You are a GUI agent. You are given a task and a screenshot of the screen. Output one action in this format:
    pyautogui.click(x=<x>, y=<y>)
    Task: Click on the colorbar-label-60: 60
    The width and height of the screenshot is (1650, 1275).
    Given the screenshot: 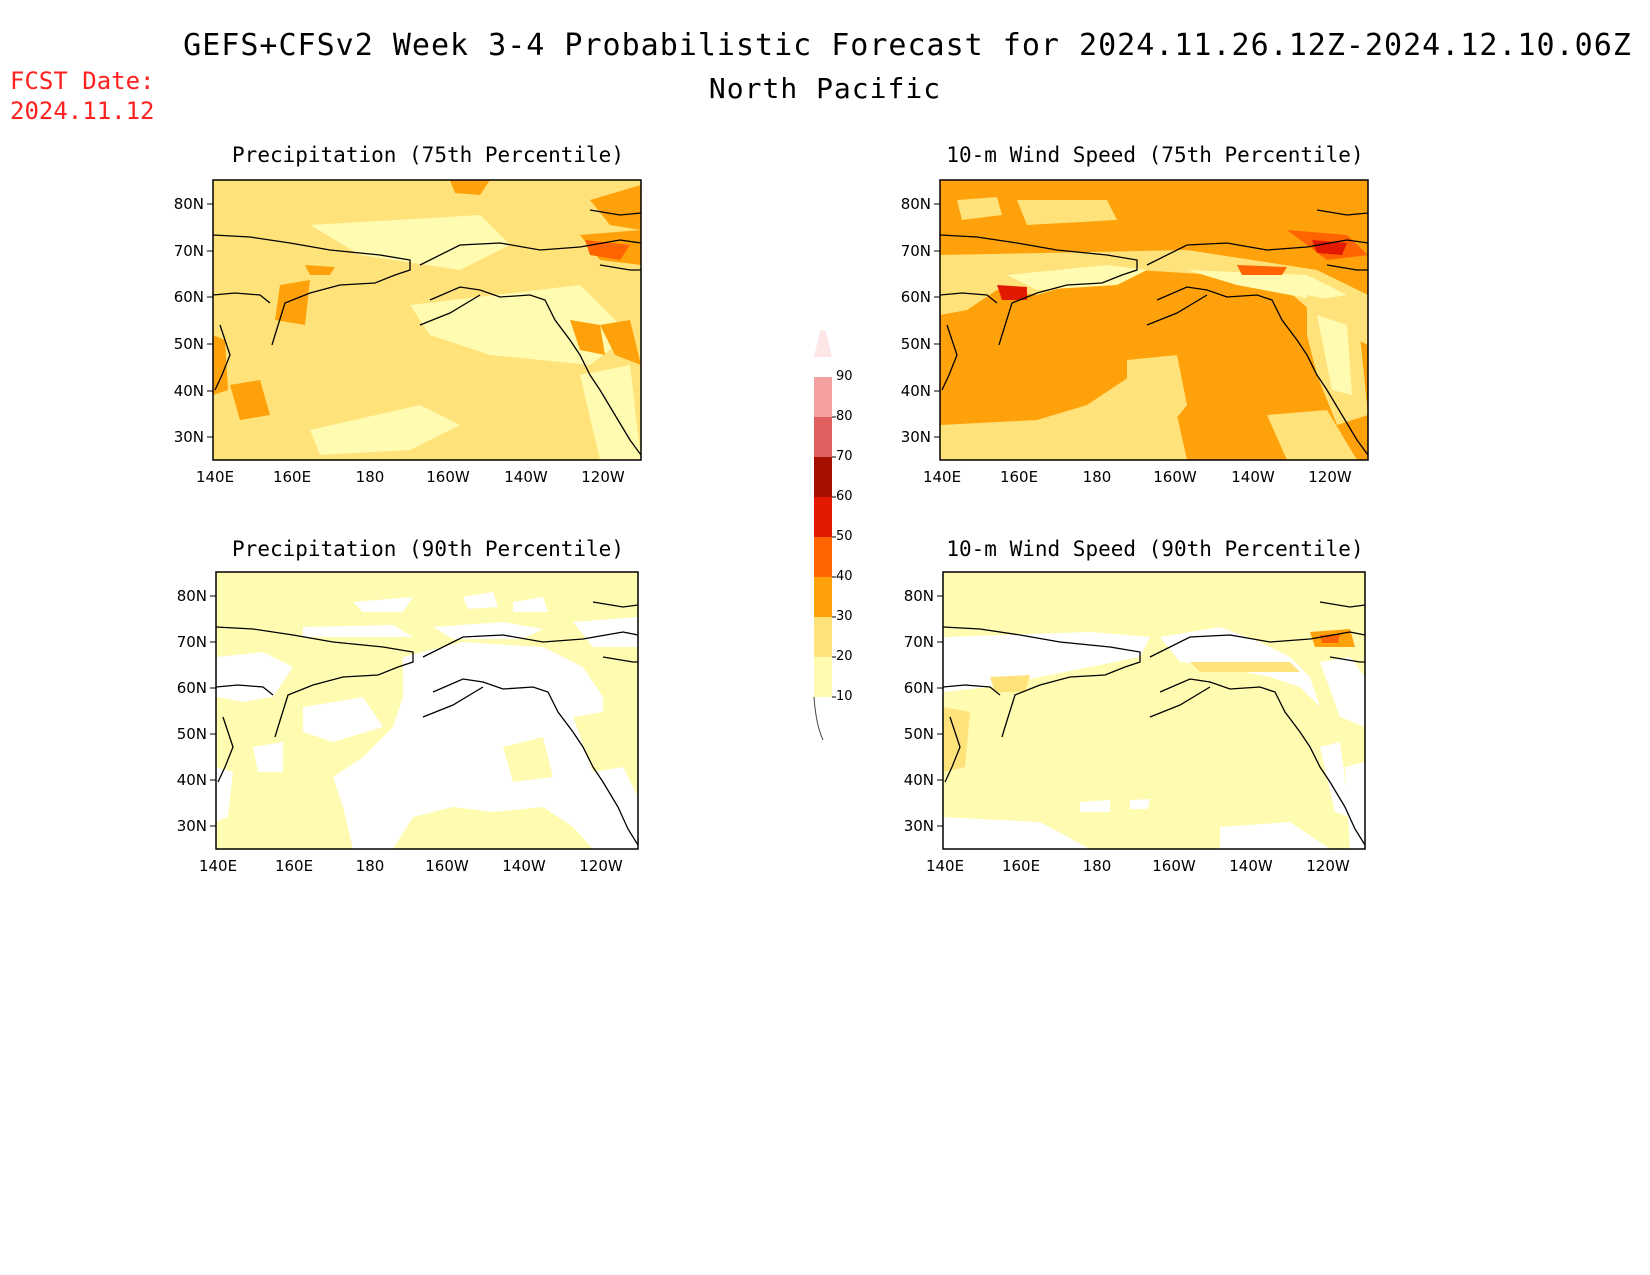 What is the action you would take?
    pyautogui.click(x=844, y=496)
    